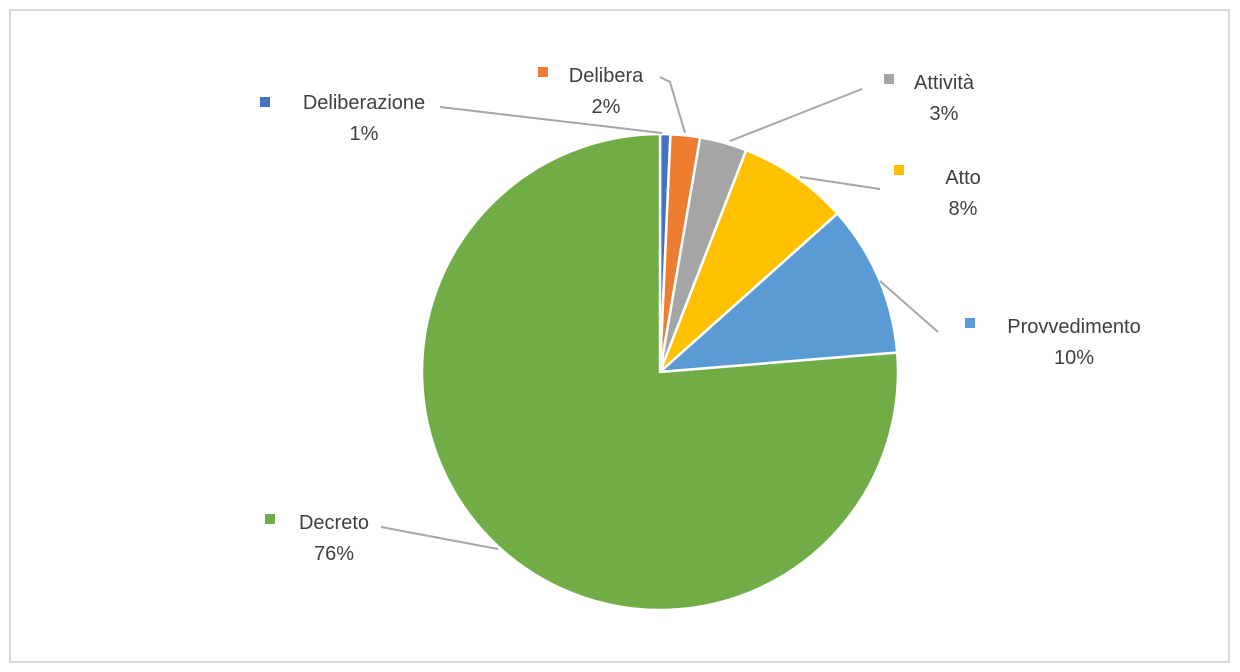 The height and width of the screenshot is (672, 1240). What do you see at coordinates (606, 107) in the screenshot?
I see `label-pct-delibera: 2%` at bounding box center [606, 107].